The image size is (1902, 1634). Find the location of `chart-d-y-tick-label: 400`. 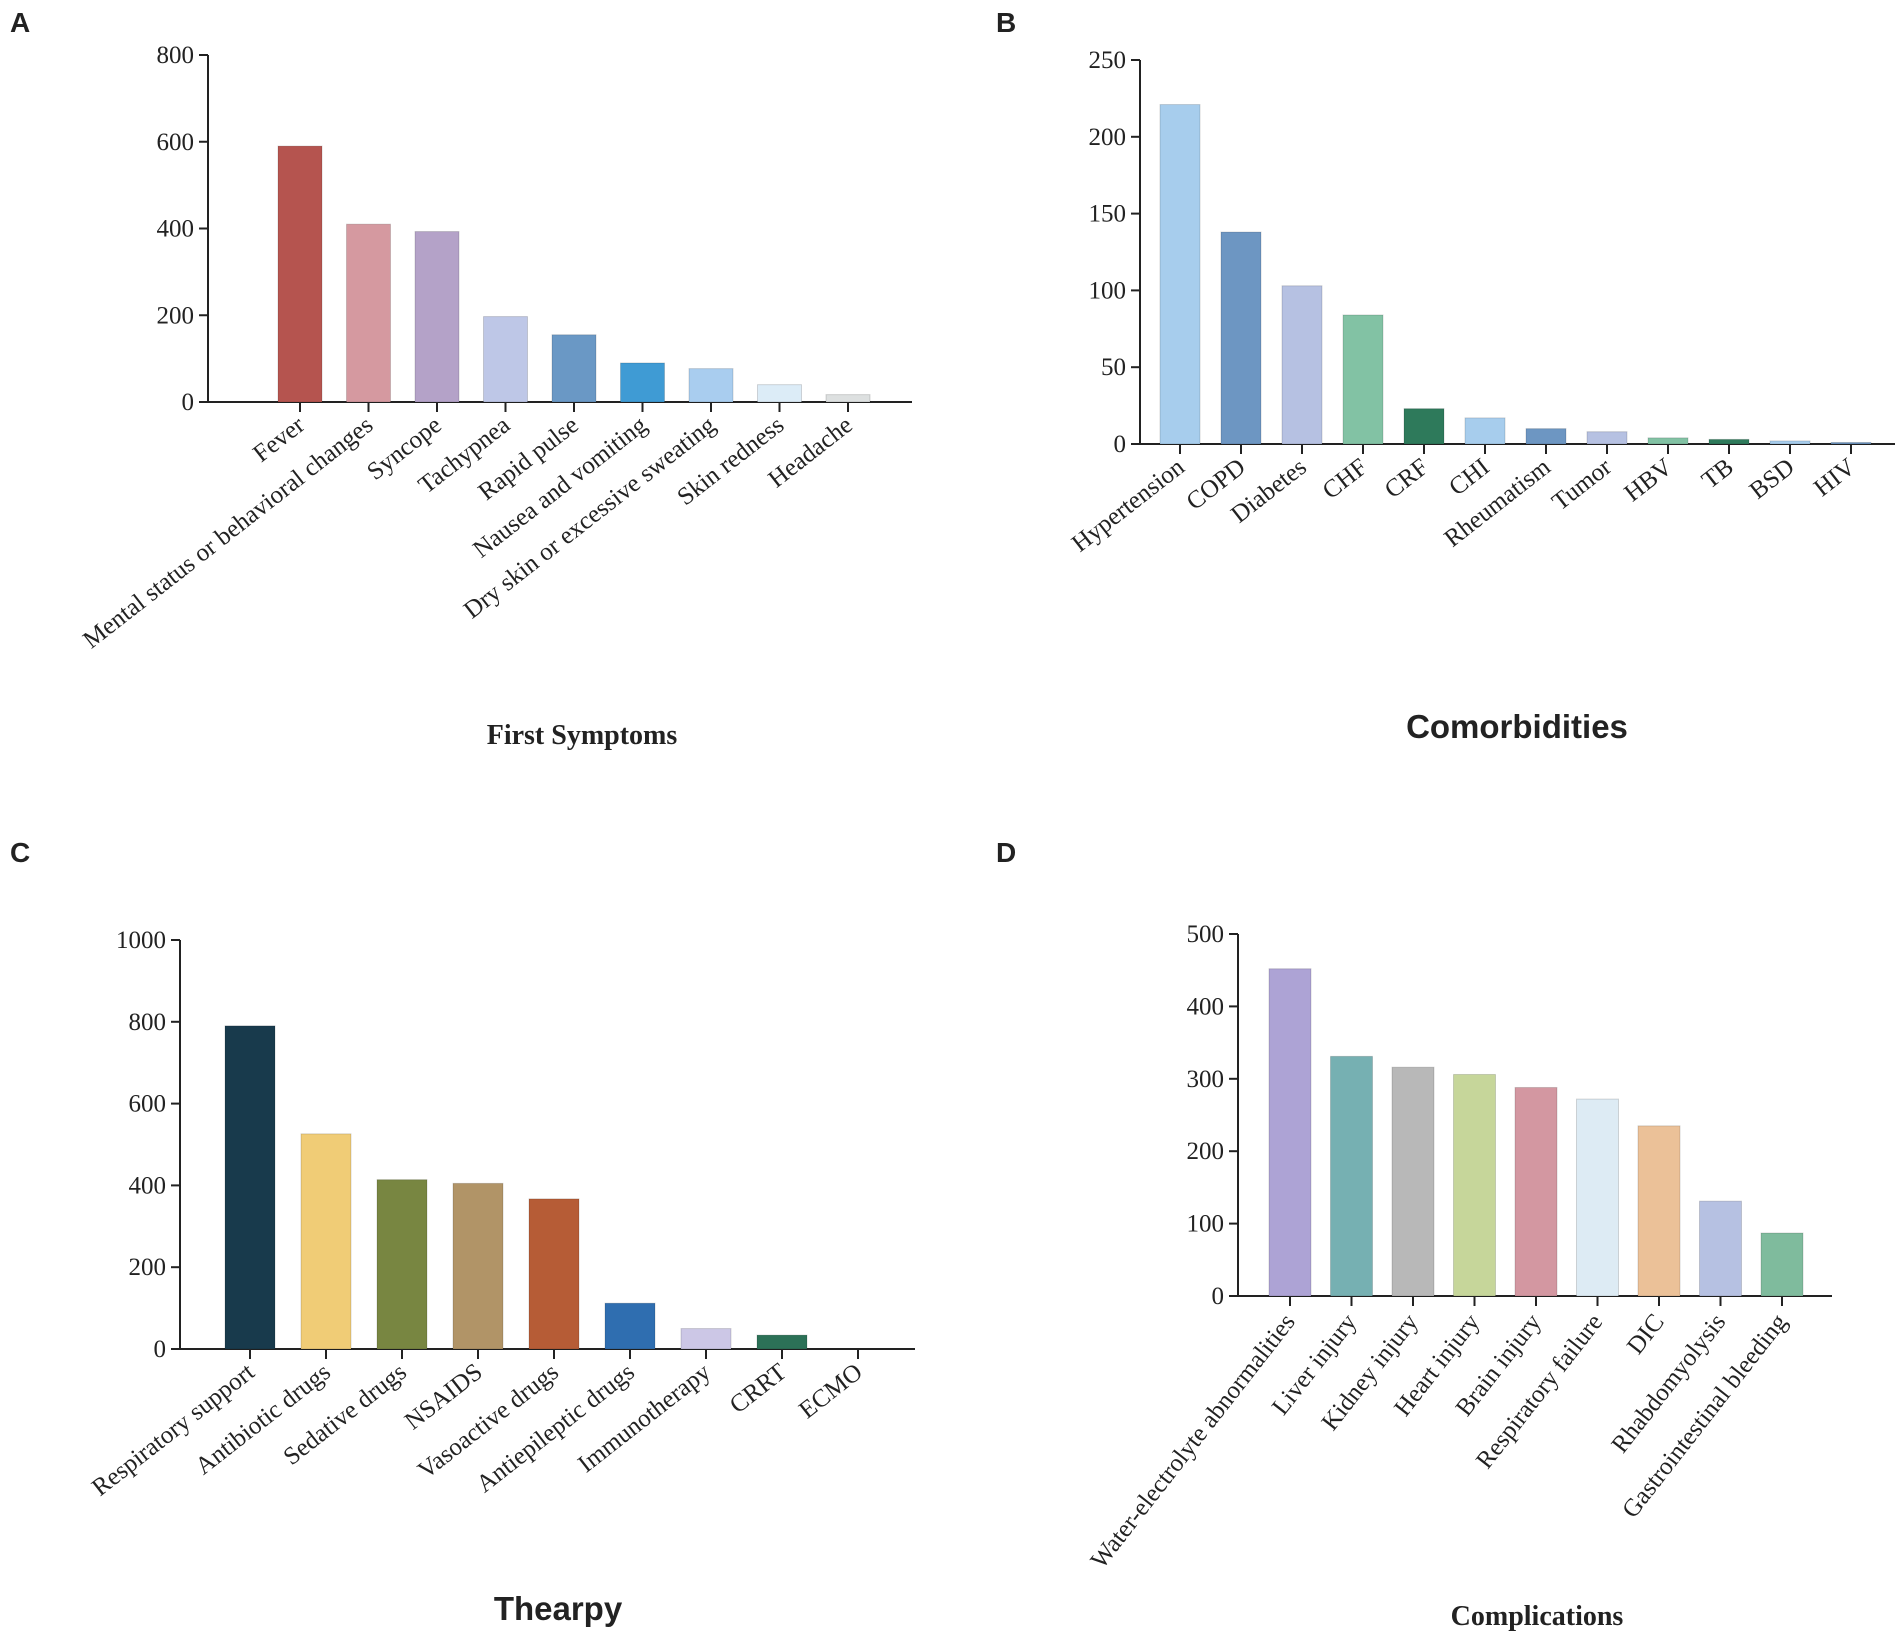

chart-d-y-tick-label: 400 is located at coordinates (1206, 1006).